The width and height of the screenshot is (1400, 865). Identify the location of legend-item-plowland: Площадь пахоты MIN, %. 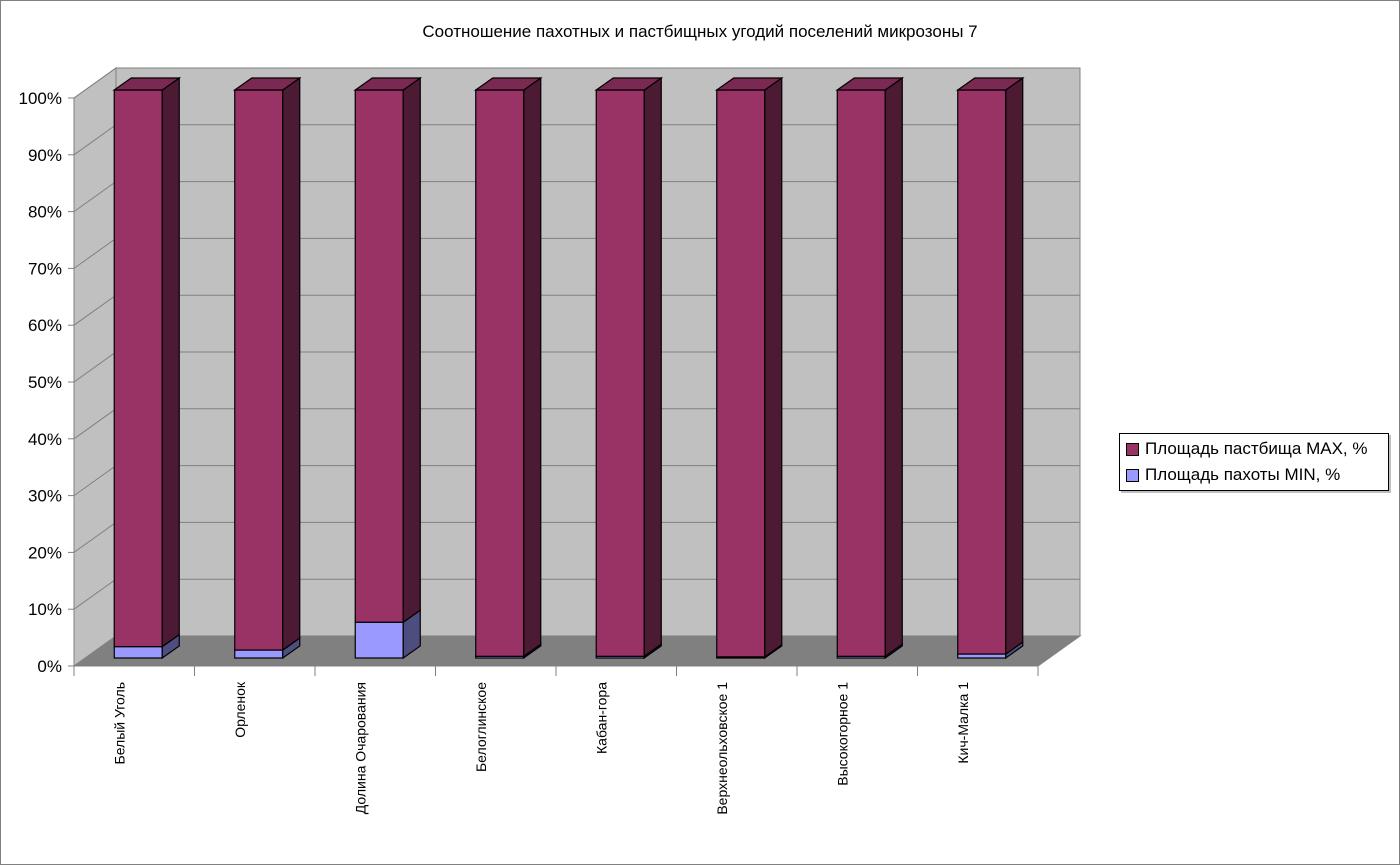
(1233, 475).